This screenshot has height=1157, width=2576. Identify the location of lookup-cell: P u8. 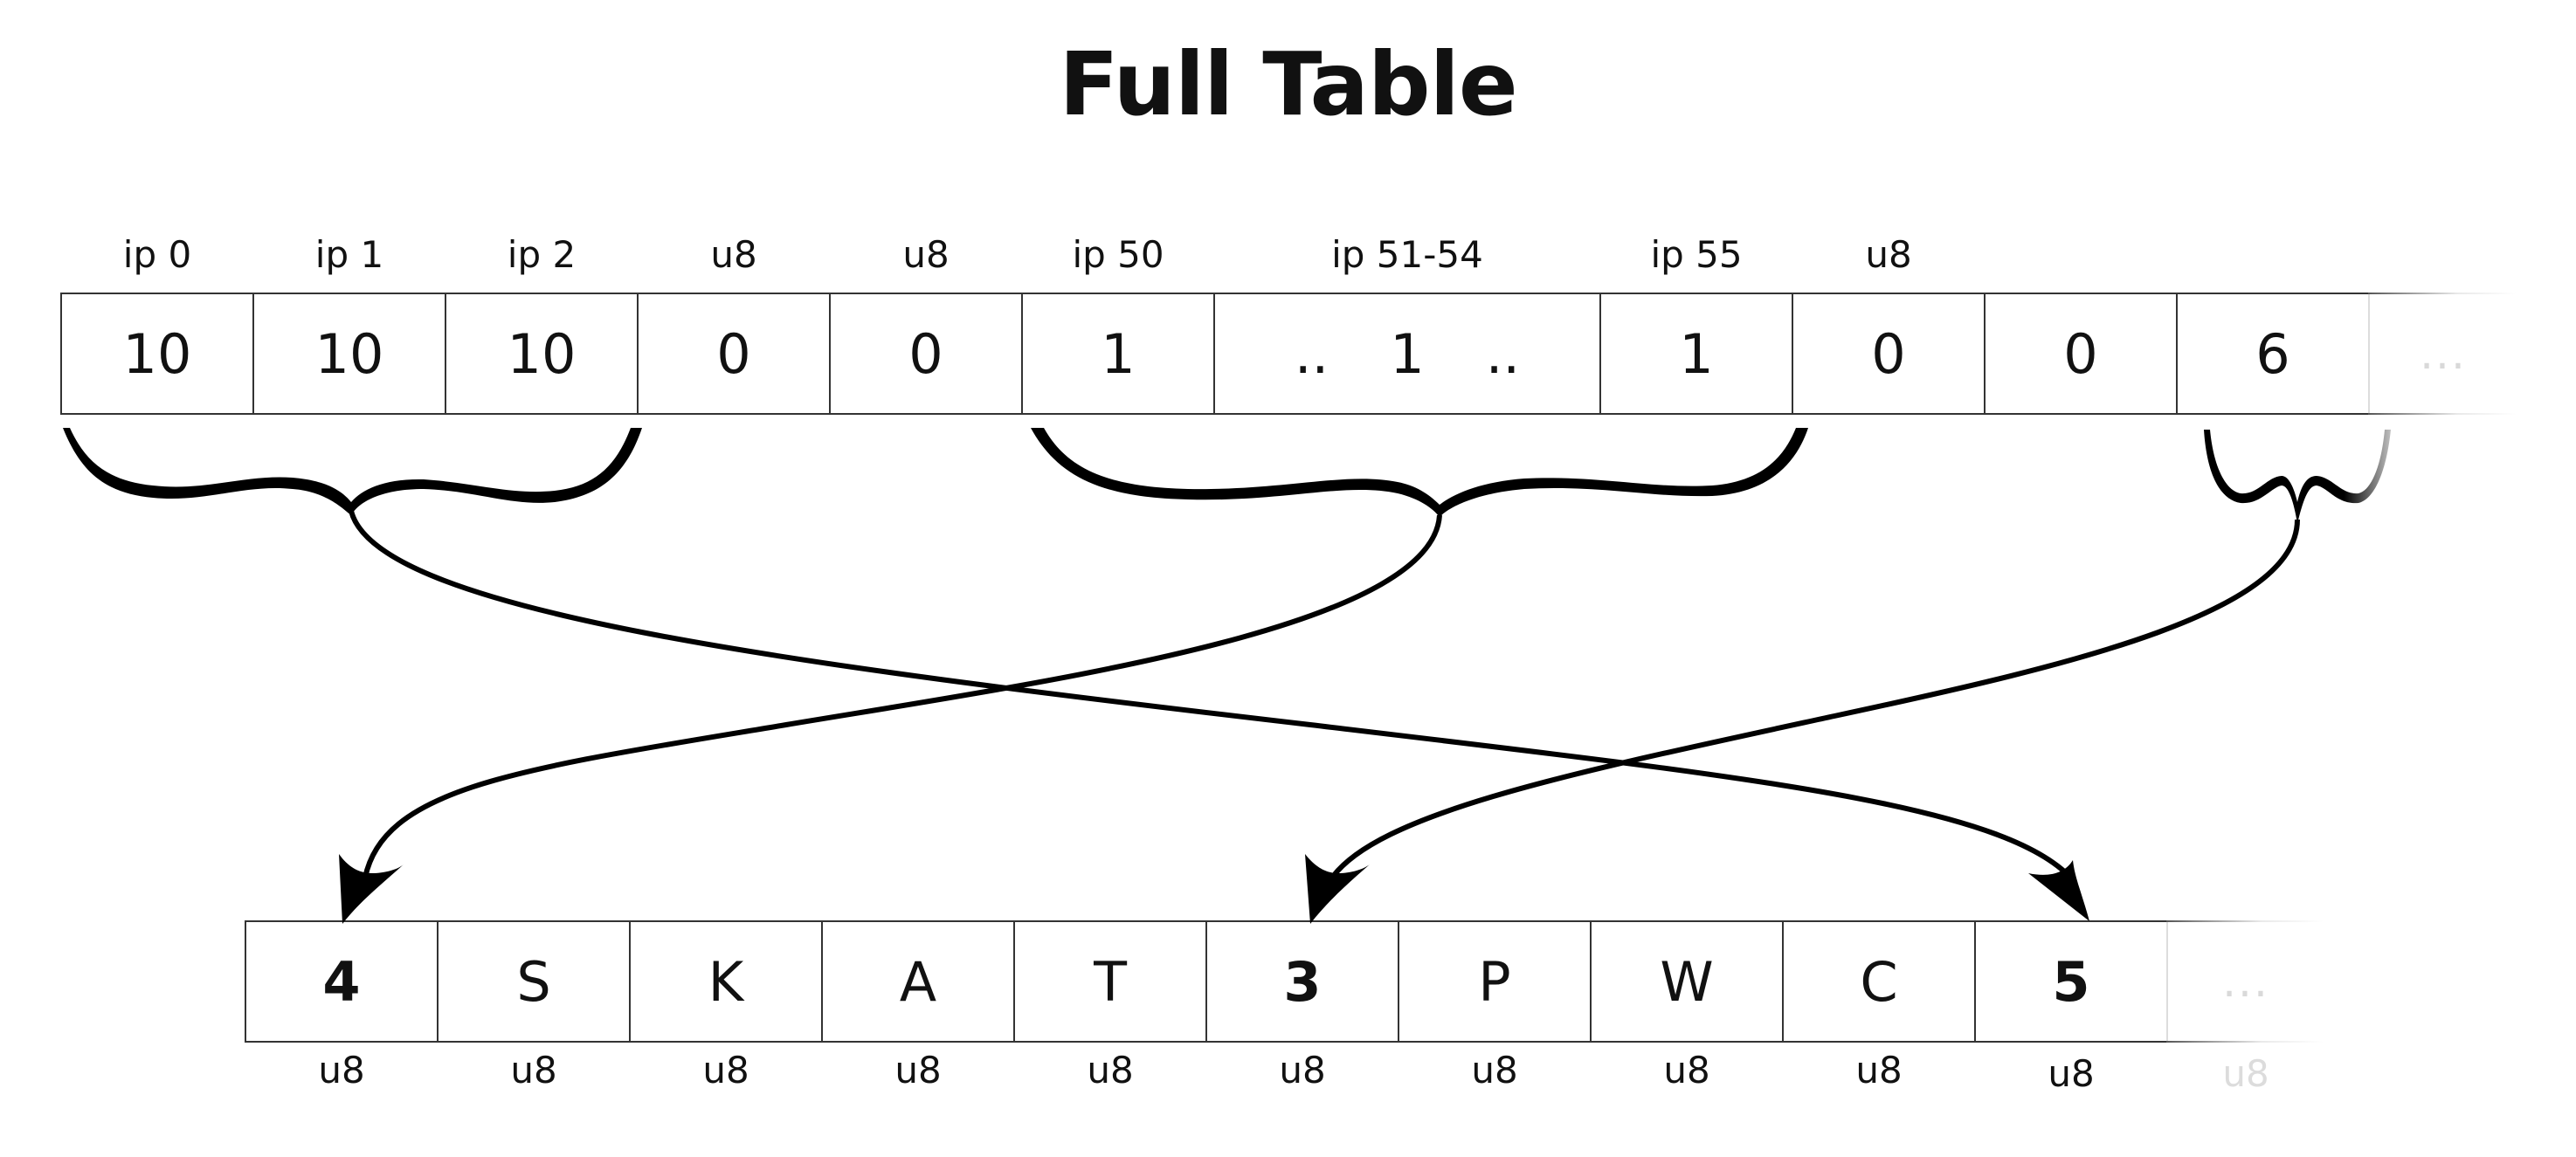
(1495, 1006).